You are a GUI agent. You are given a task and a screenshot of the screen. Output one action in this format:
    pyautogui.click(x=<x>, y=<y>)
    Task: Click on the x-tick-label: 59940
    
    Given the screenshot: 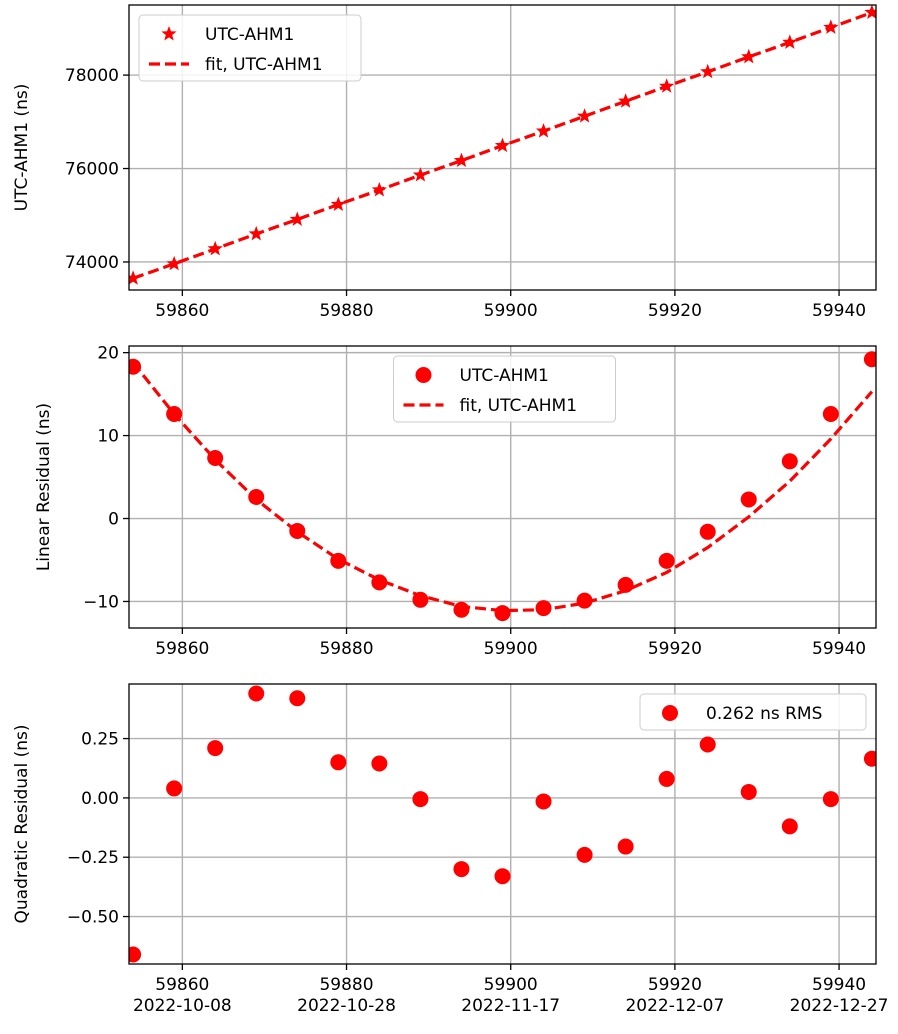 What is the action you would take?
    pyautogui.click(x=839, y=311)
    